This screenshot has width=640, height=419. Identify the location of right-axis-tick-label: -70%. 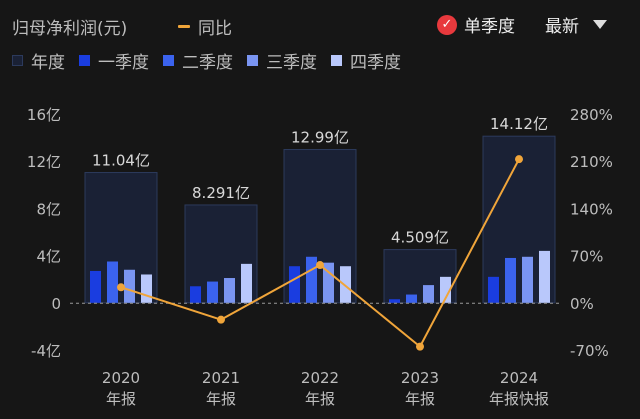
(589, 351).